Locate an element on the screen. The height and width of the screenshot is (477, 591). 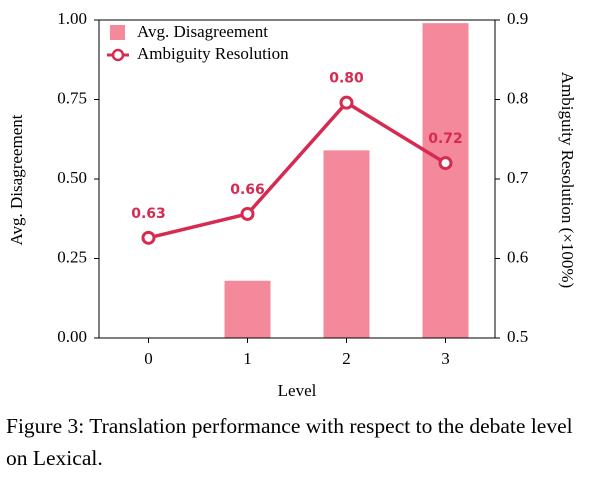
line is located at coordinates (297, 170).